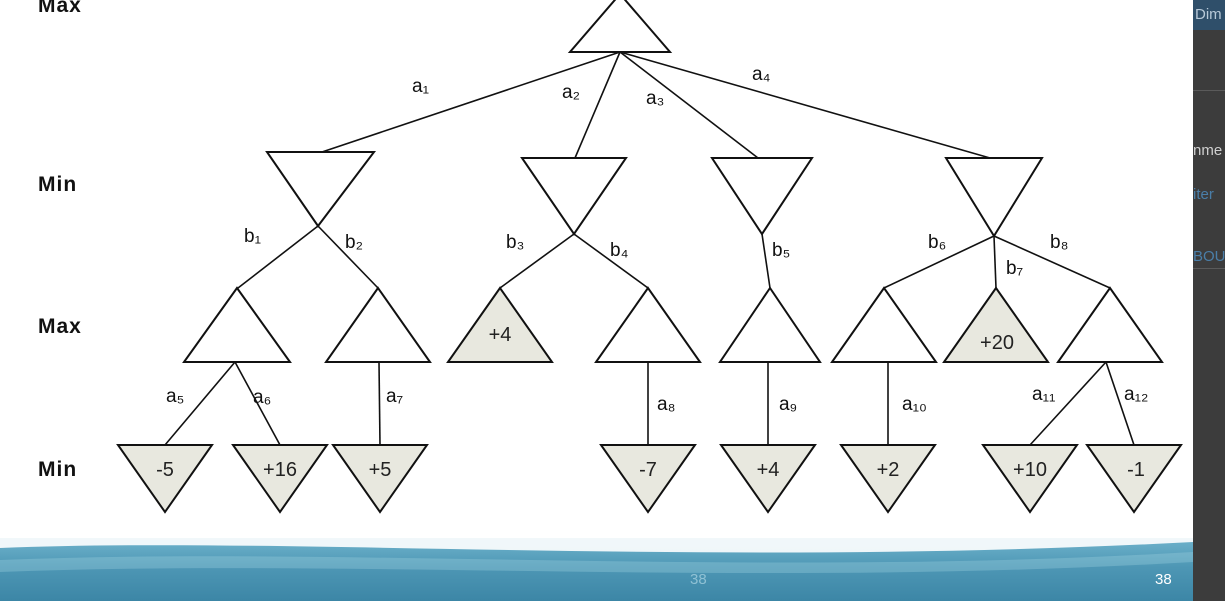 This screenshot has height=601, width=1225. Describe the element at coordinates (597, 105) in the screenshot. I see `edge-a2-line` at that location.